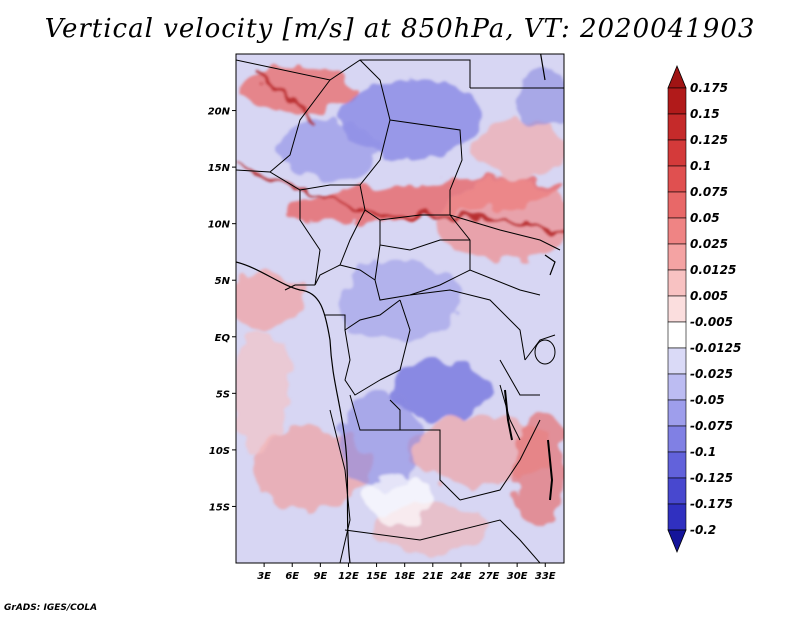 This screenshot has height=618, width=800. Describe the element at coordinates (703, 452) in the screenshot. I see `colorbar-label: -0.1` at that location.